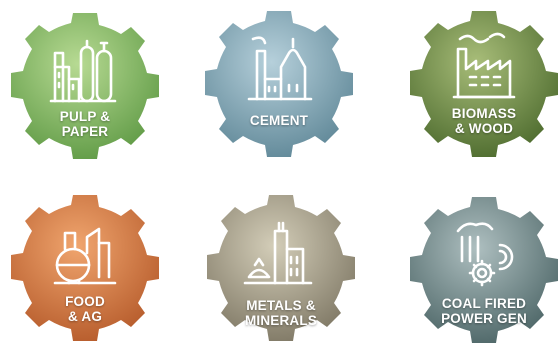 The image size is (558, 346). I want to click on badge-food-ag: FOOD & AG, so click(85, 267).